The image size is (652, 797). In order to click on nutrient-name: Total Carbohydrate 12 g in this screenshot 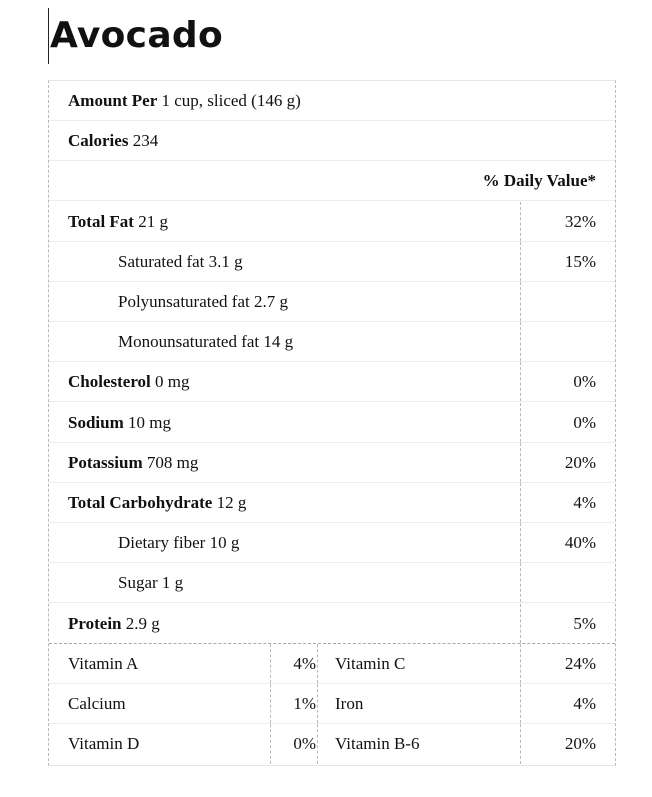, I will do `click(157, 503)`.